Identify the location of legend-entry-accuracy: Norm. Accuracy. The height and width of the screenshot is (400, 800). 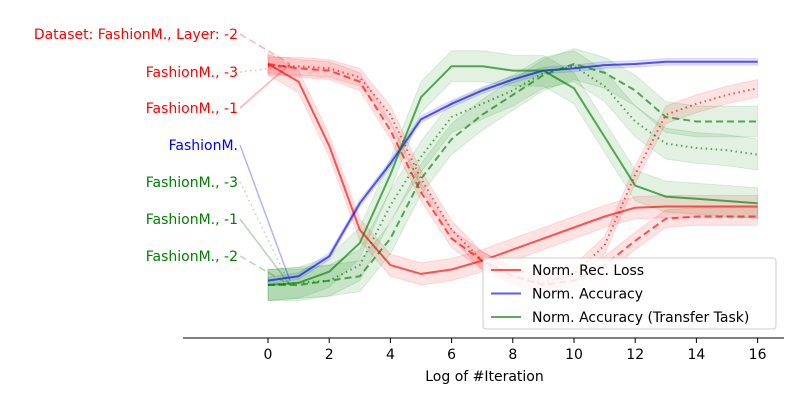
(567, 295).